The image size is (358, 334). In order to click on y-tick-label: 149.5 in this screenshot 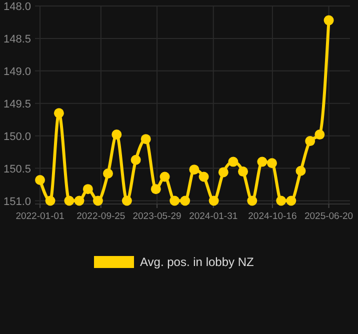, I will do `click(17, 104)`.